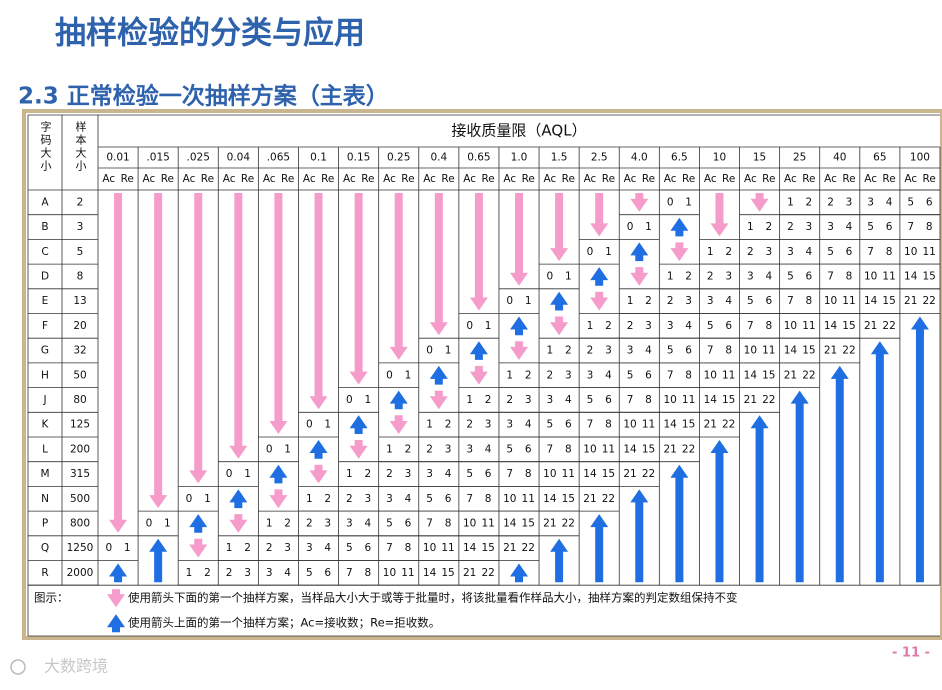 The width and height of the screenshot is (942, 690). I want to click on sample-size: 2, so click(80, 202).